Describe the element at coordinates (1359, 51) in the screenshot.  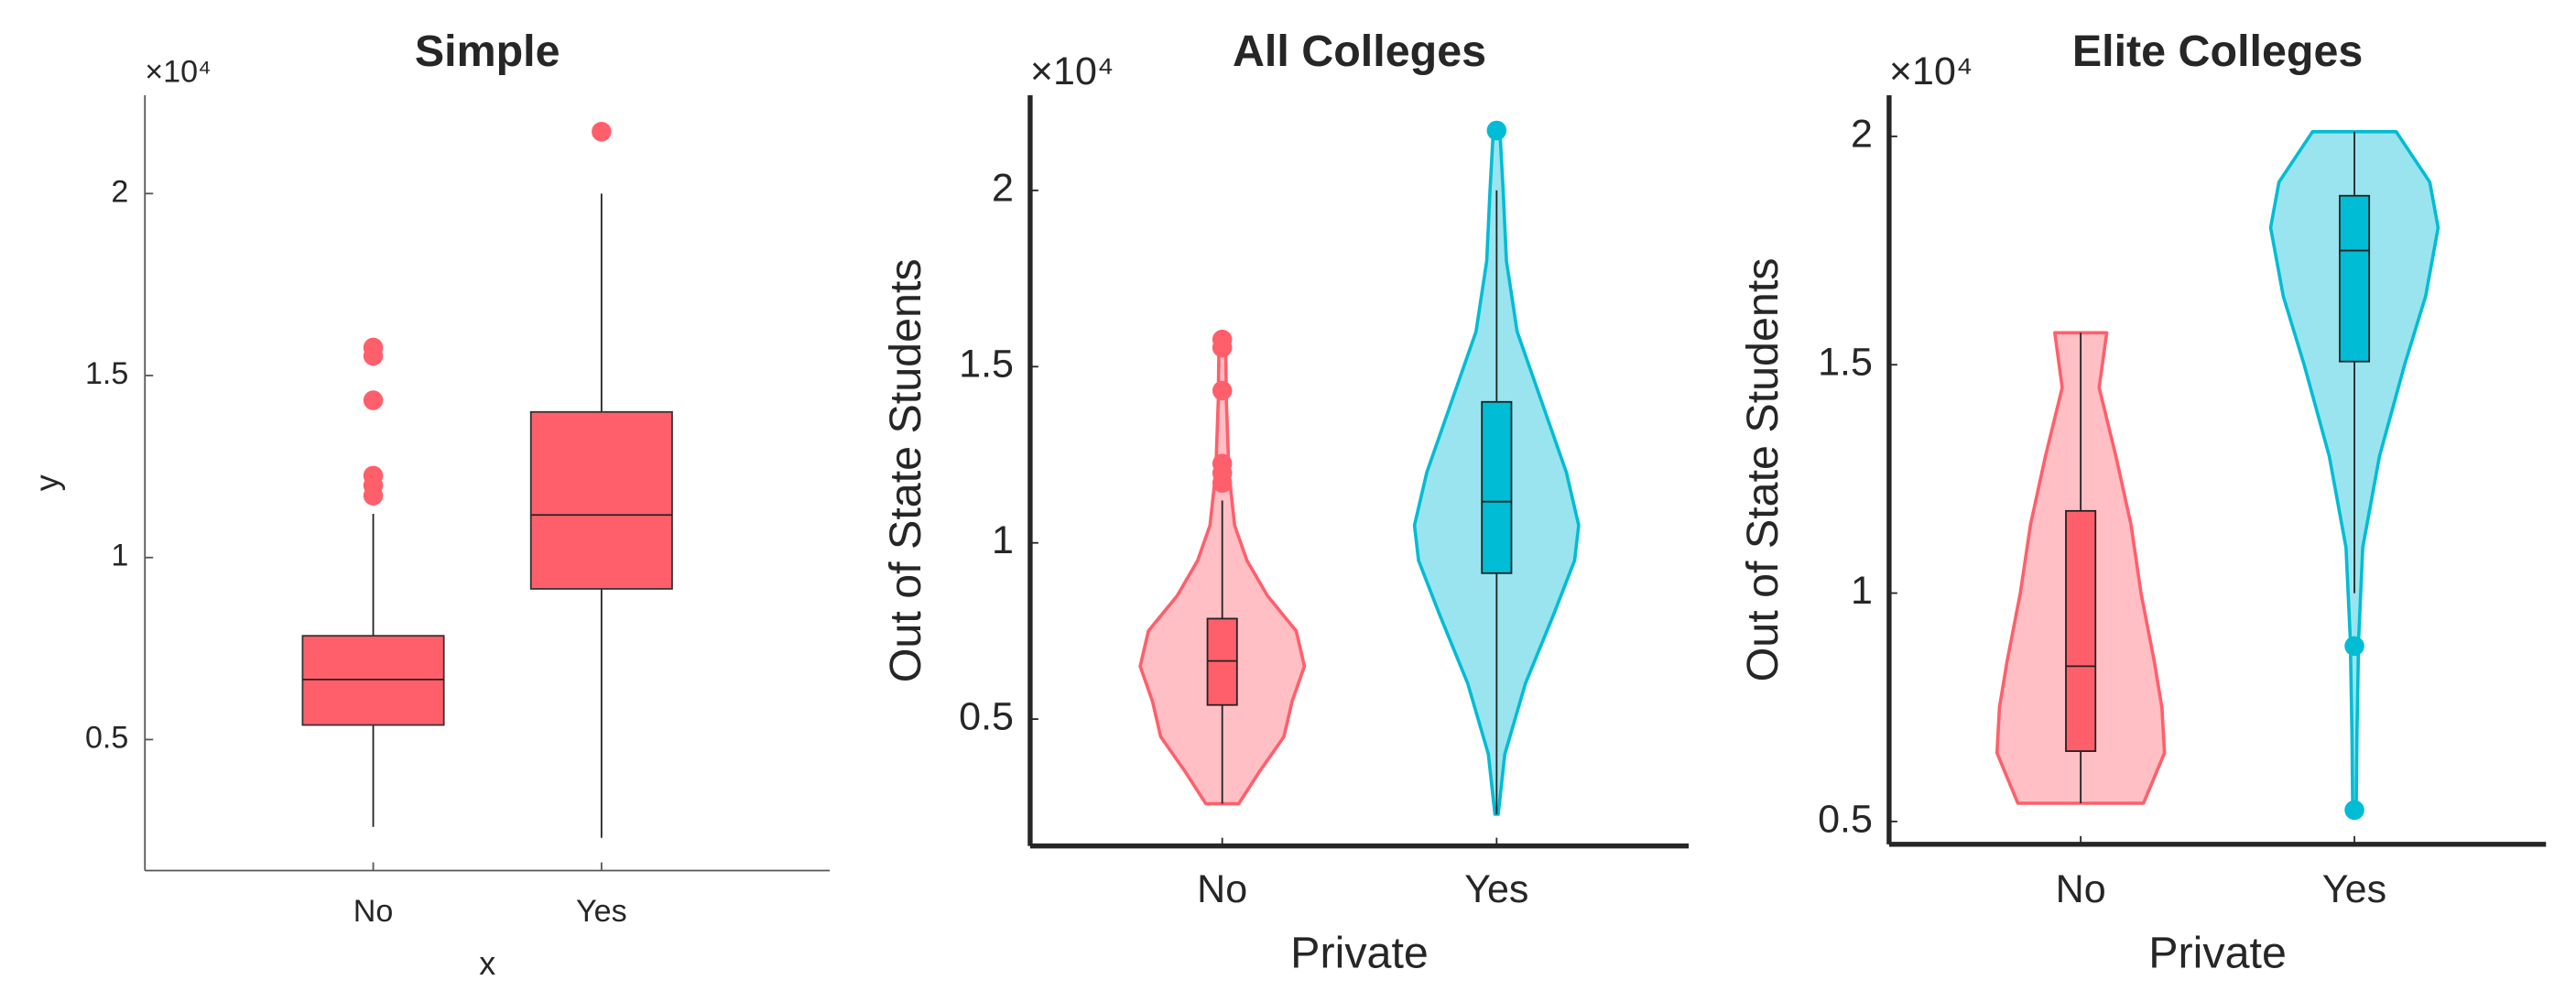
I see `panel-title: All Colleges` at that location.